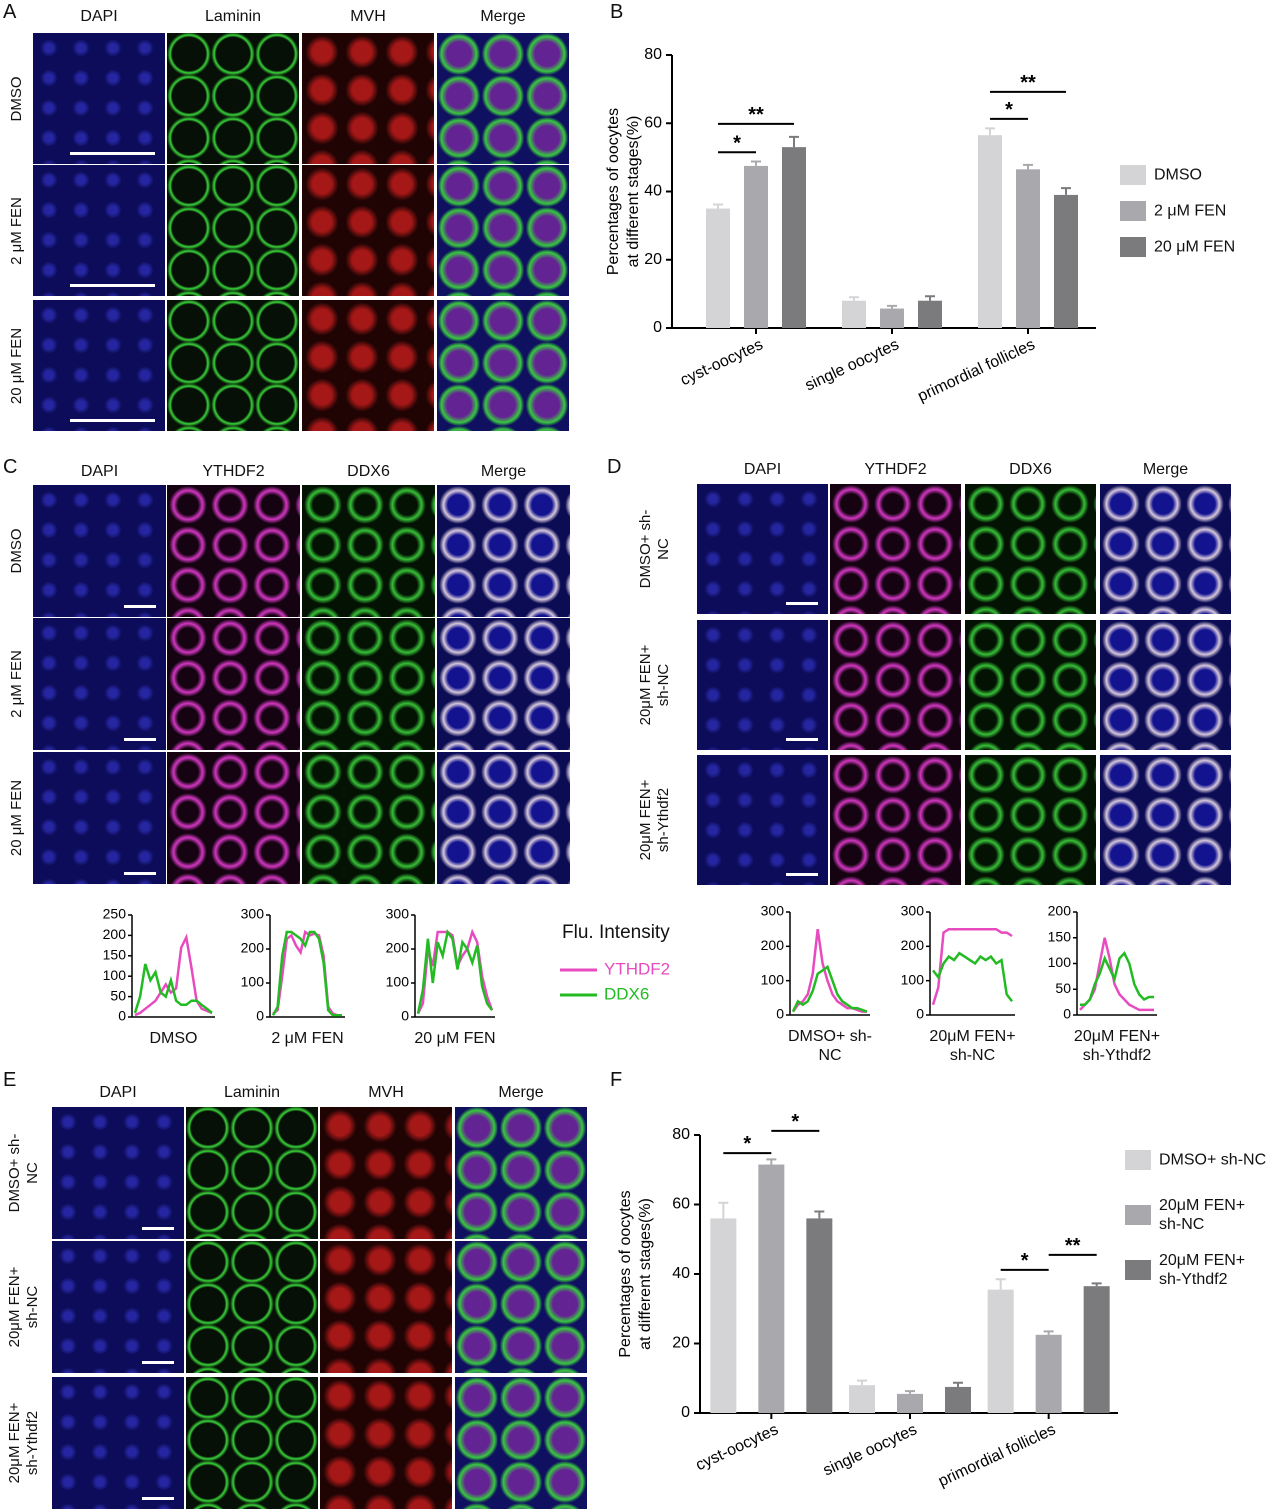 This screenshot has height=1511, width=1267. Describe the element at coordinates (368, 16) in the screenshot. I see `column-header: MVH` at that location.